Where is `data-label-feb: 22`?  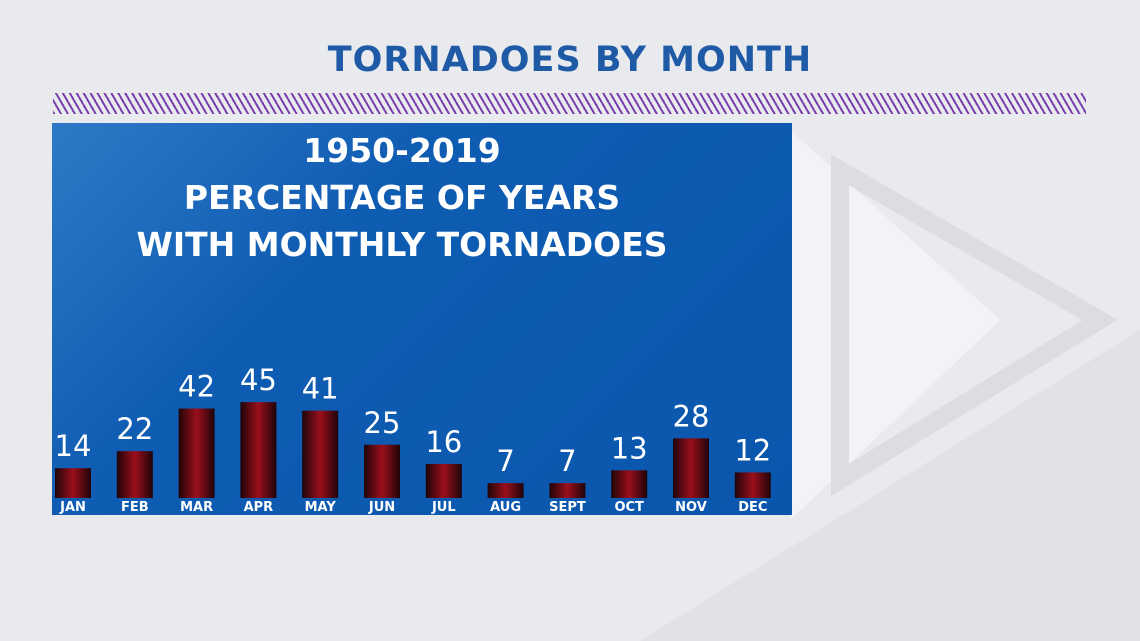
data-label-feb: 22 is located at coordinates (134, 429).